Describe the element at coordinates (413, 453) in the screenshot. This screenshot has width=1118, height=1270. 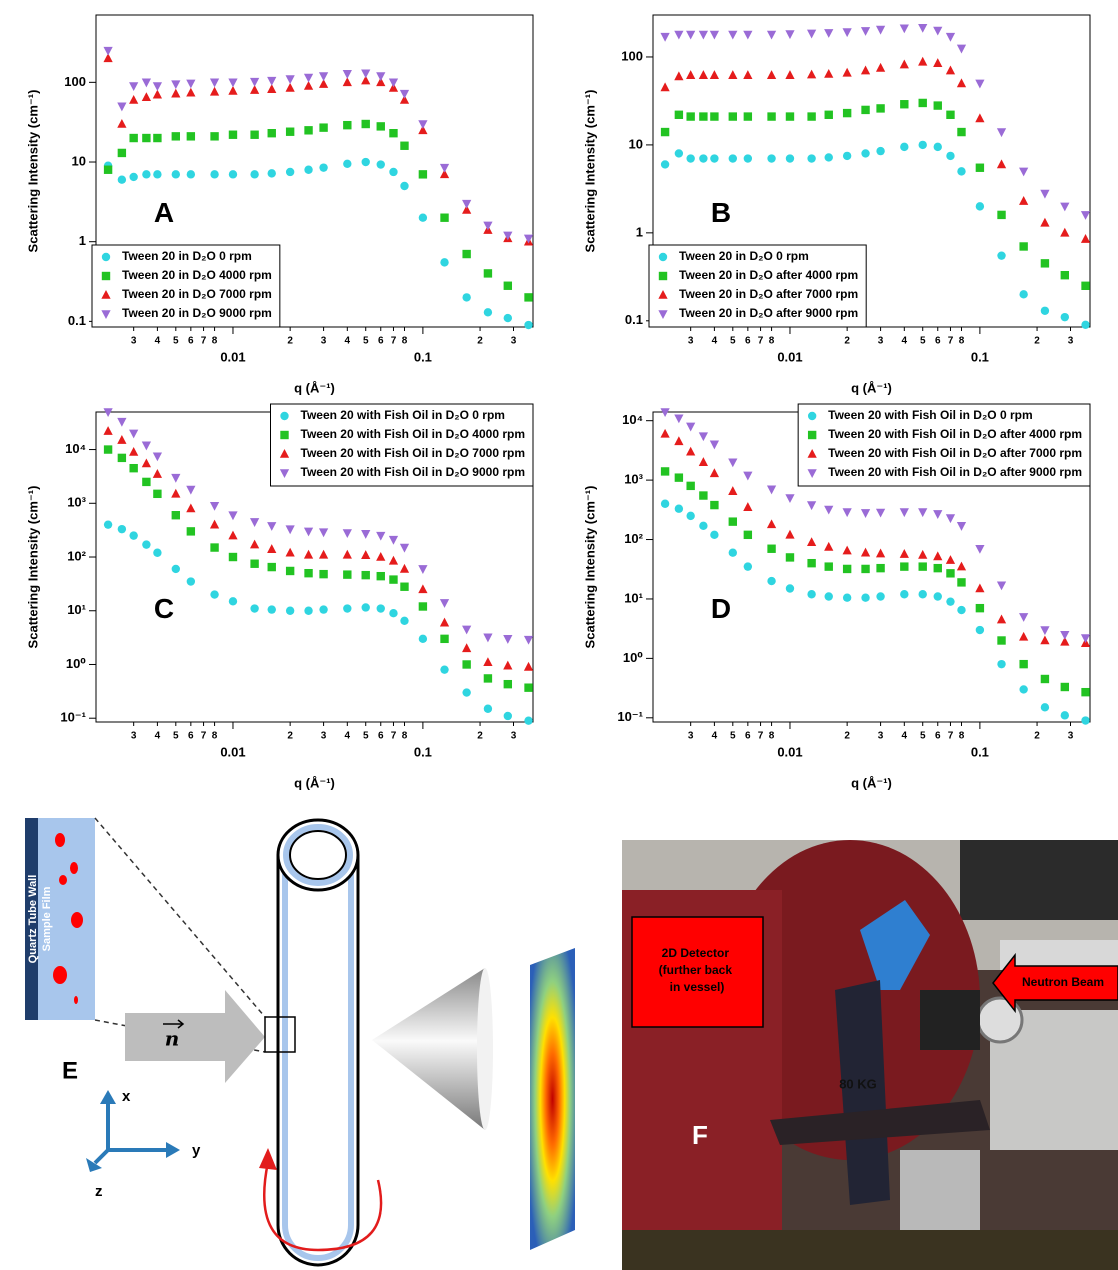
I see `legend-label: Tween 20 with Fish Oil in D₂O 7000 rpm` at that location.